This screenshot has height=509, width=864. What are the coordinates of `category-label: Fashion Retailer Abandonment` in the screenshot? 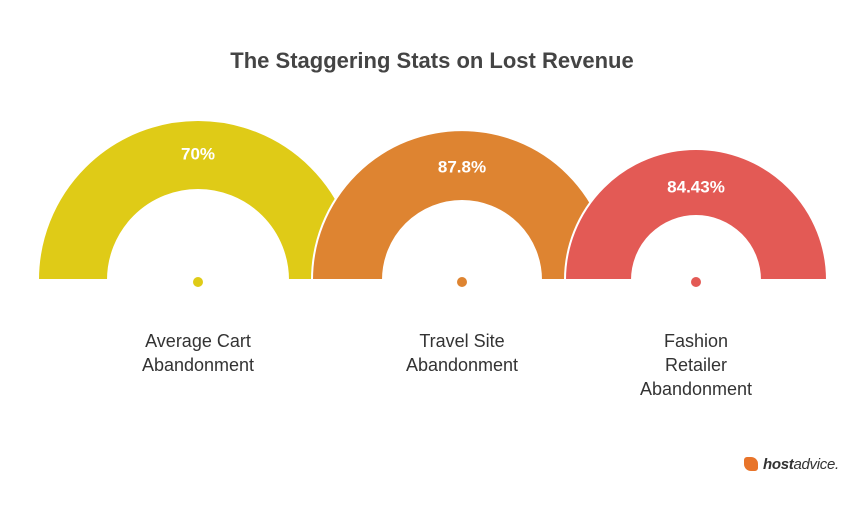 It's located at (696, 365).